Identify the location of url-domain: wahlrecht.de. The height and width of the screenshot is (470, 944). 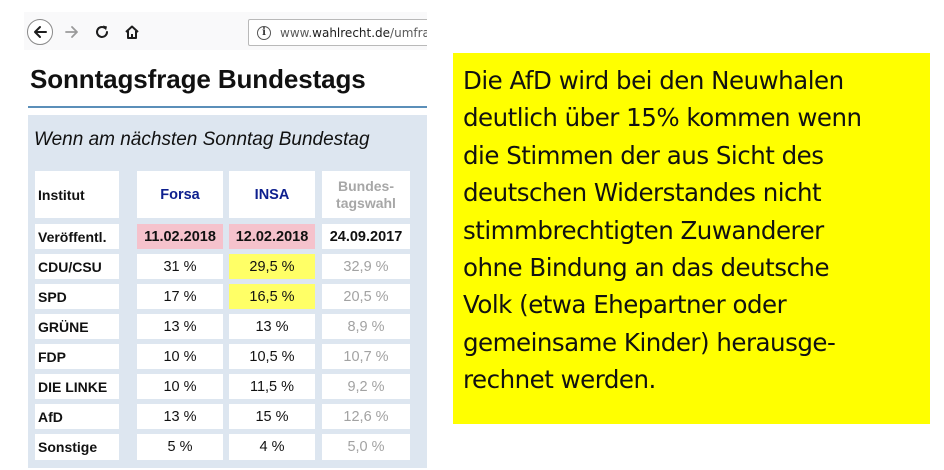
(351, 32).